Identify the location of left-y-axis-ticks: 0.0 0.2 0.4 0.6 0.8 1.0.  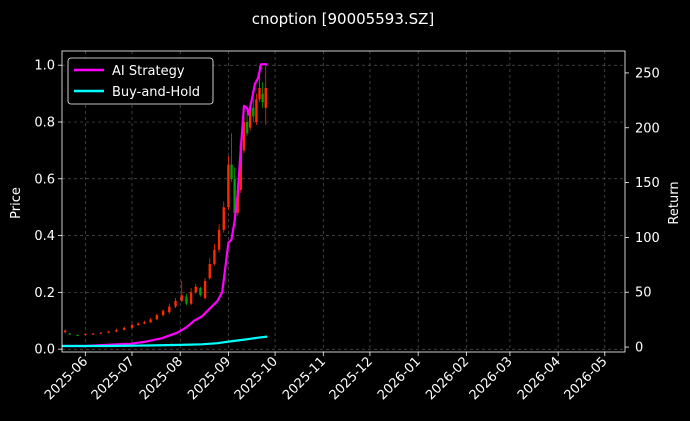
(48, 208).